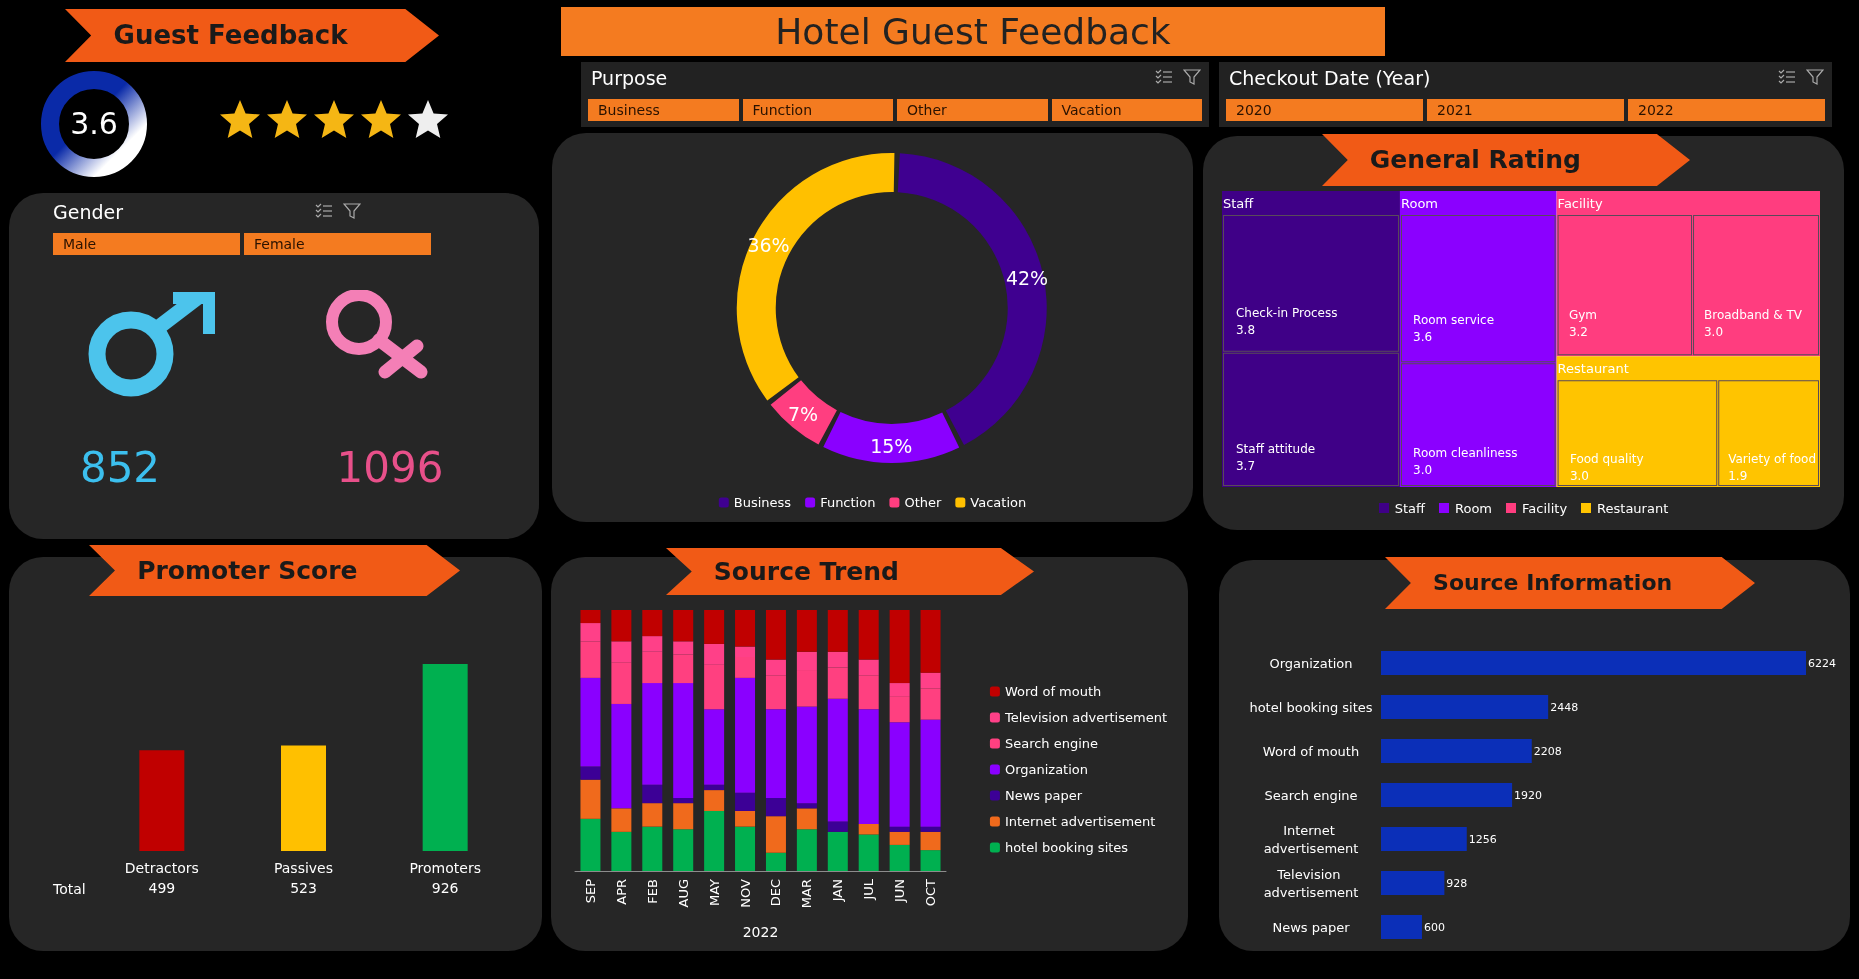 Image resolution: width=1859 pixels, height=979 pixels. Describe the element at coordinates (69, 889) in the screenshot. I see `text: Total` at that location.